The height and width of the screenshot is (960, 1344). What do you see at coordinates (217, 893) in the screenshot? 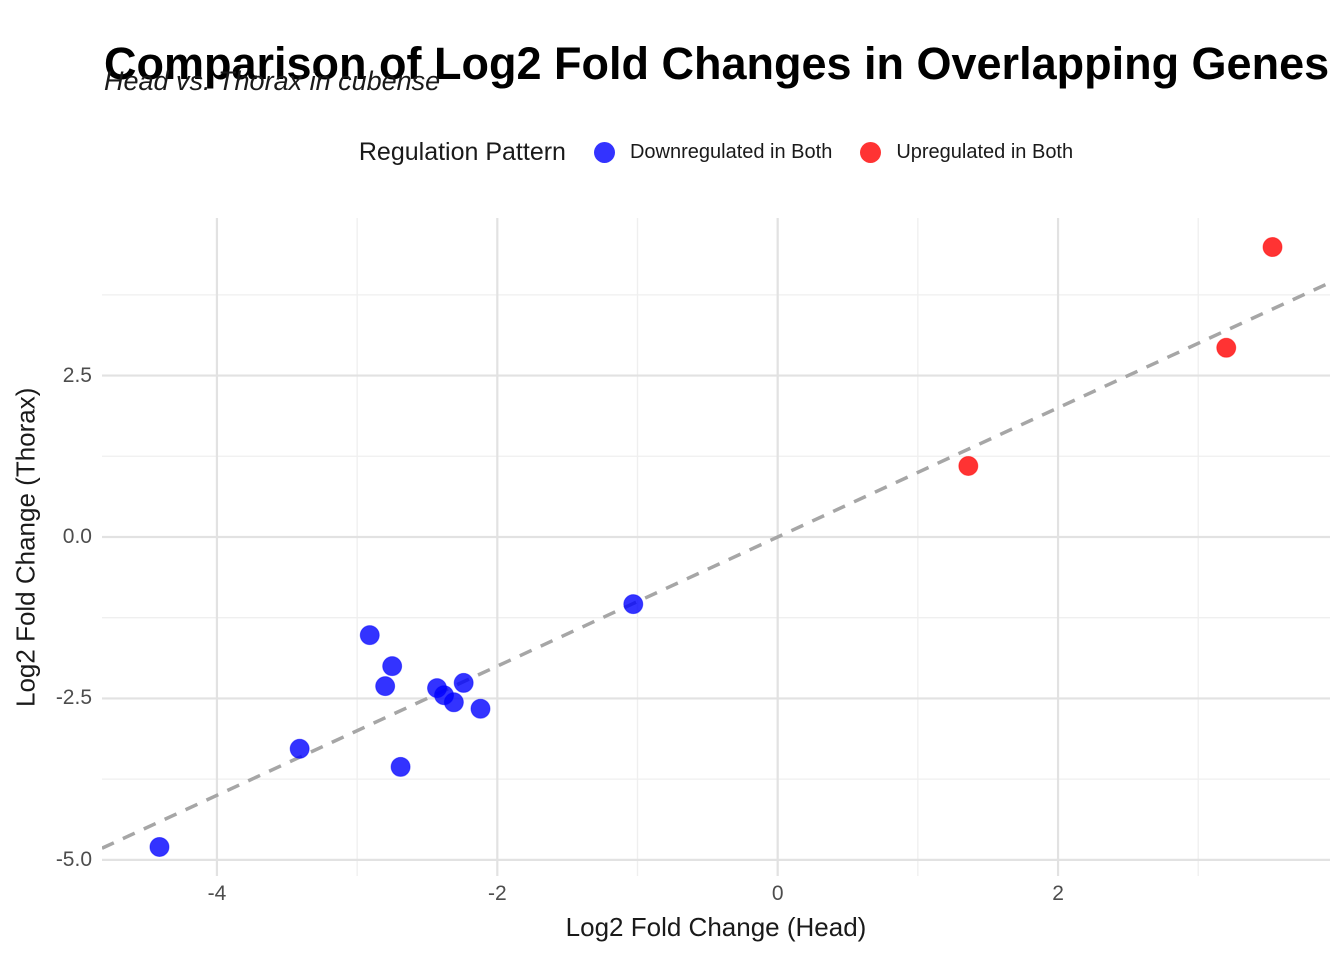
I see `x-tick-label: -4` at bounding box center [217, 893].